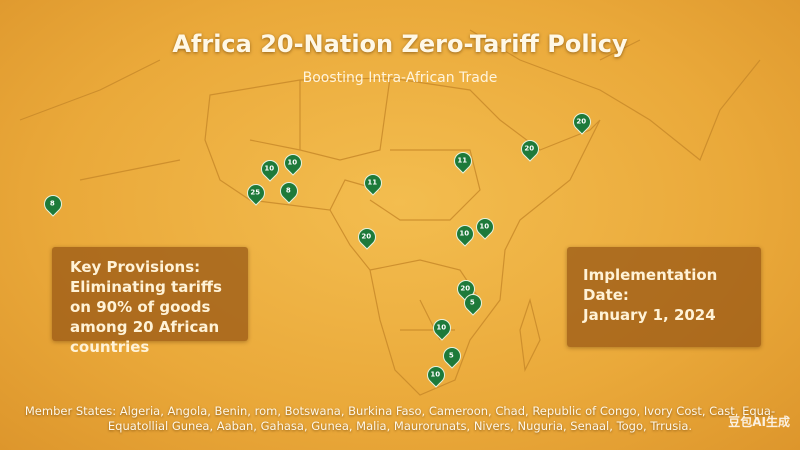 This screenshot has height=450, width=800. I want to click on implementation-date: January 1, 2024, so click(649, 315).